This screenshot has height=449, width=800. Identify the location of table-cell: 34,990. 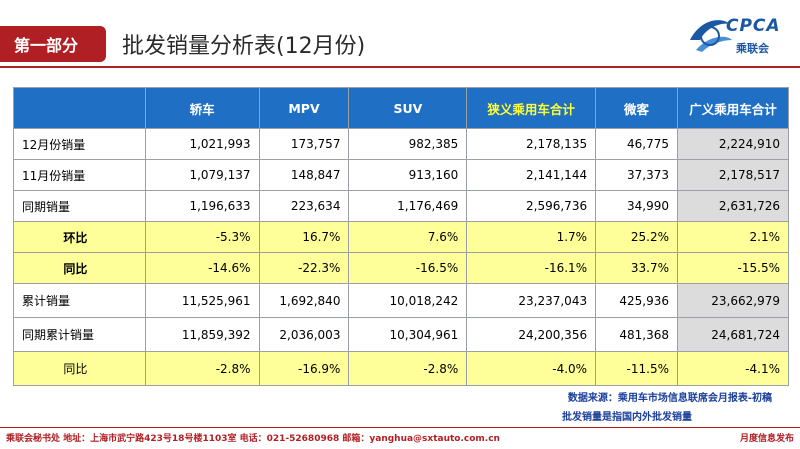
(636, 206).